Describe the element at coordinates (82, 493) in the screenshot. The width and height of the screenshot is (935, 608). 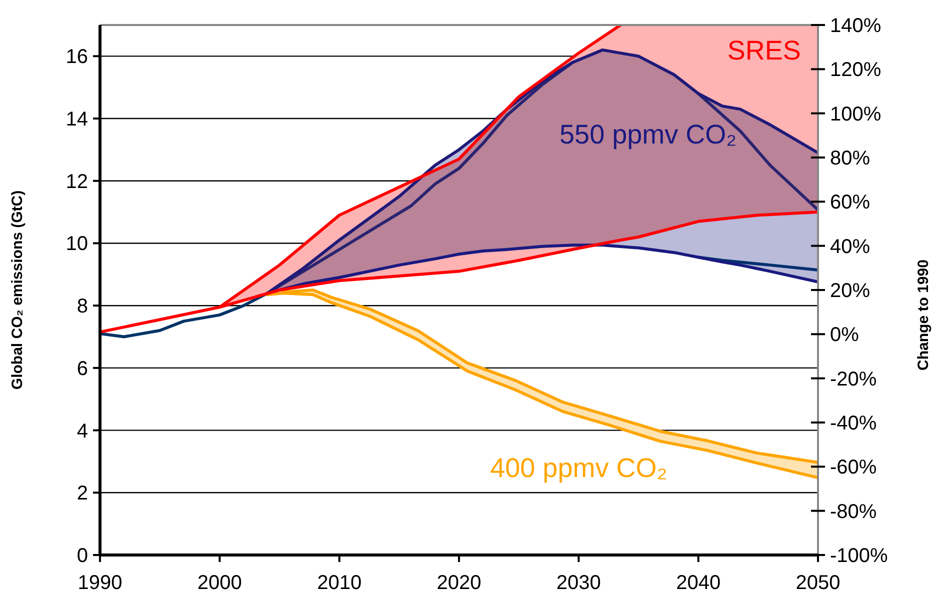
I see `y-tick-label: 2` at that location.